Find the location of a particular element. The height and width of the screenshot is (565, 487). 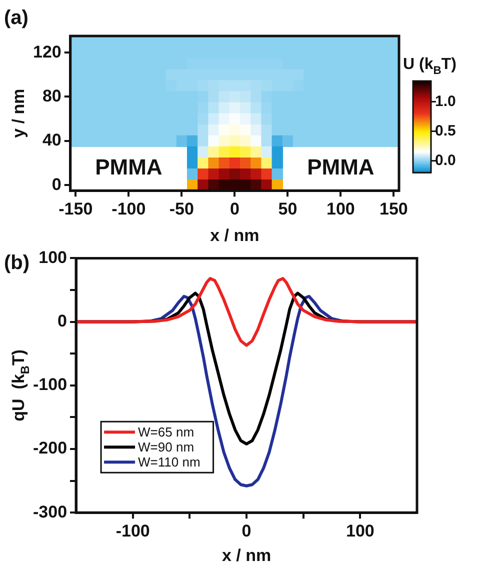

color-bar-label: 1.0 is located at coordinates (445, 101).